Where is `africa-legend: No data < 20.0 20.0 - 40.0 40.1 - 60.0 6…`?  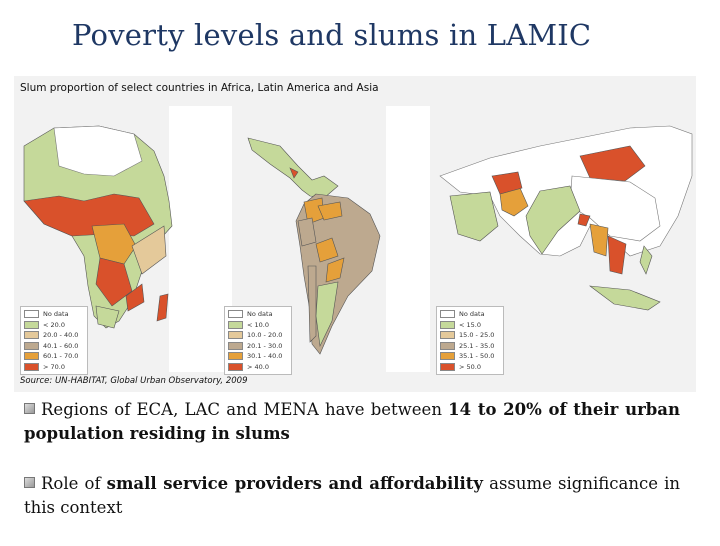
africa-legend: No data < 20.0 20.0 - 40.0 40.1 - 60.0 6… is located at coordinates (54, 340).